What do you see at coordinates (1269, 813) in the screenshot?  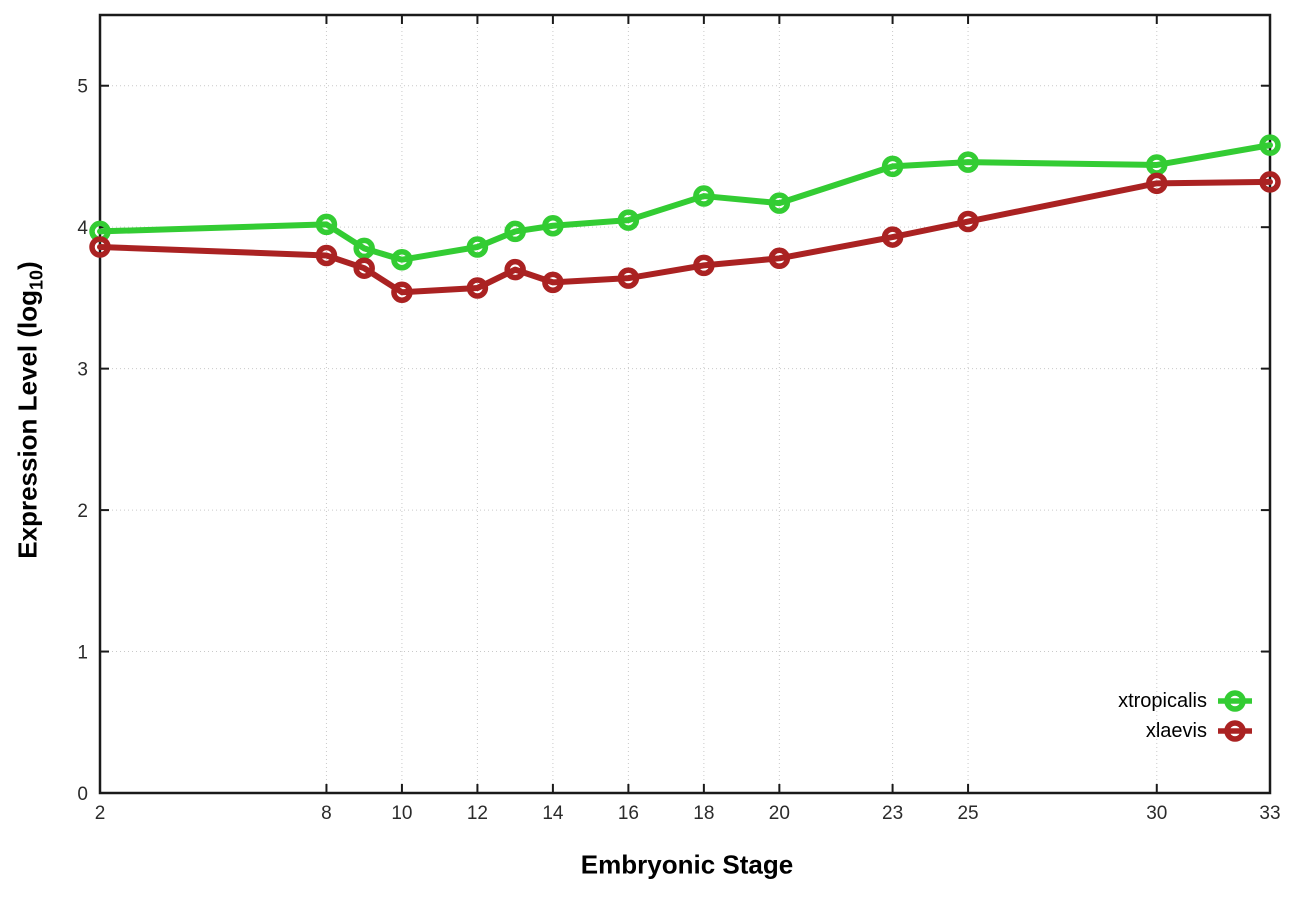 I see `x-tick-label: 33` at bounding box center [1269, 813].